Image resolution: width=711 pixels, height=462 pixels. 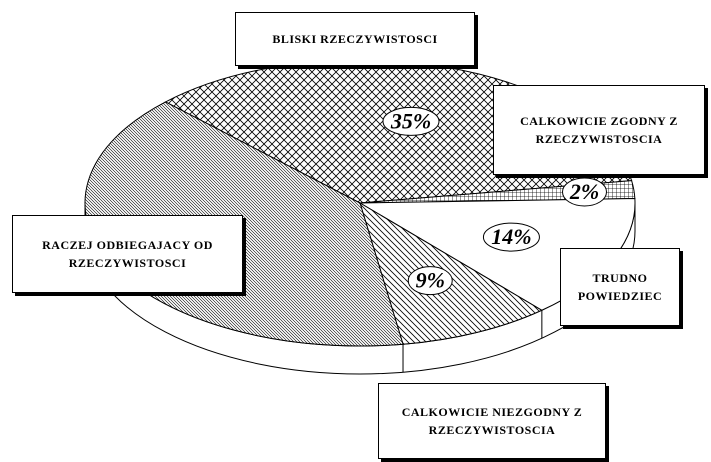 I want to click on category-label: TRUDNO POWIEDZIEC, so click(x=620, y=287).